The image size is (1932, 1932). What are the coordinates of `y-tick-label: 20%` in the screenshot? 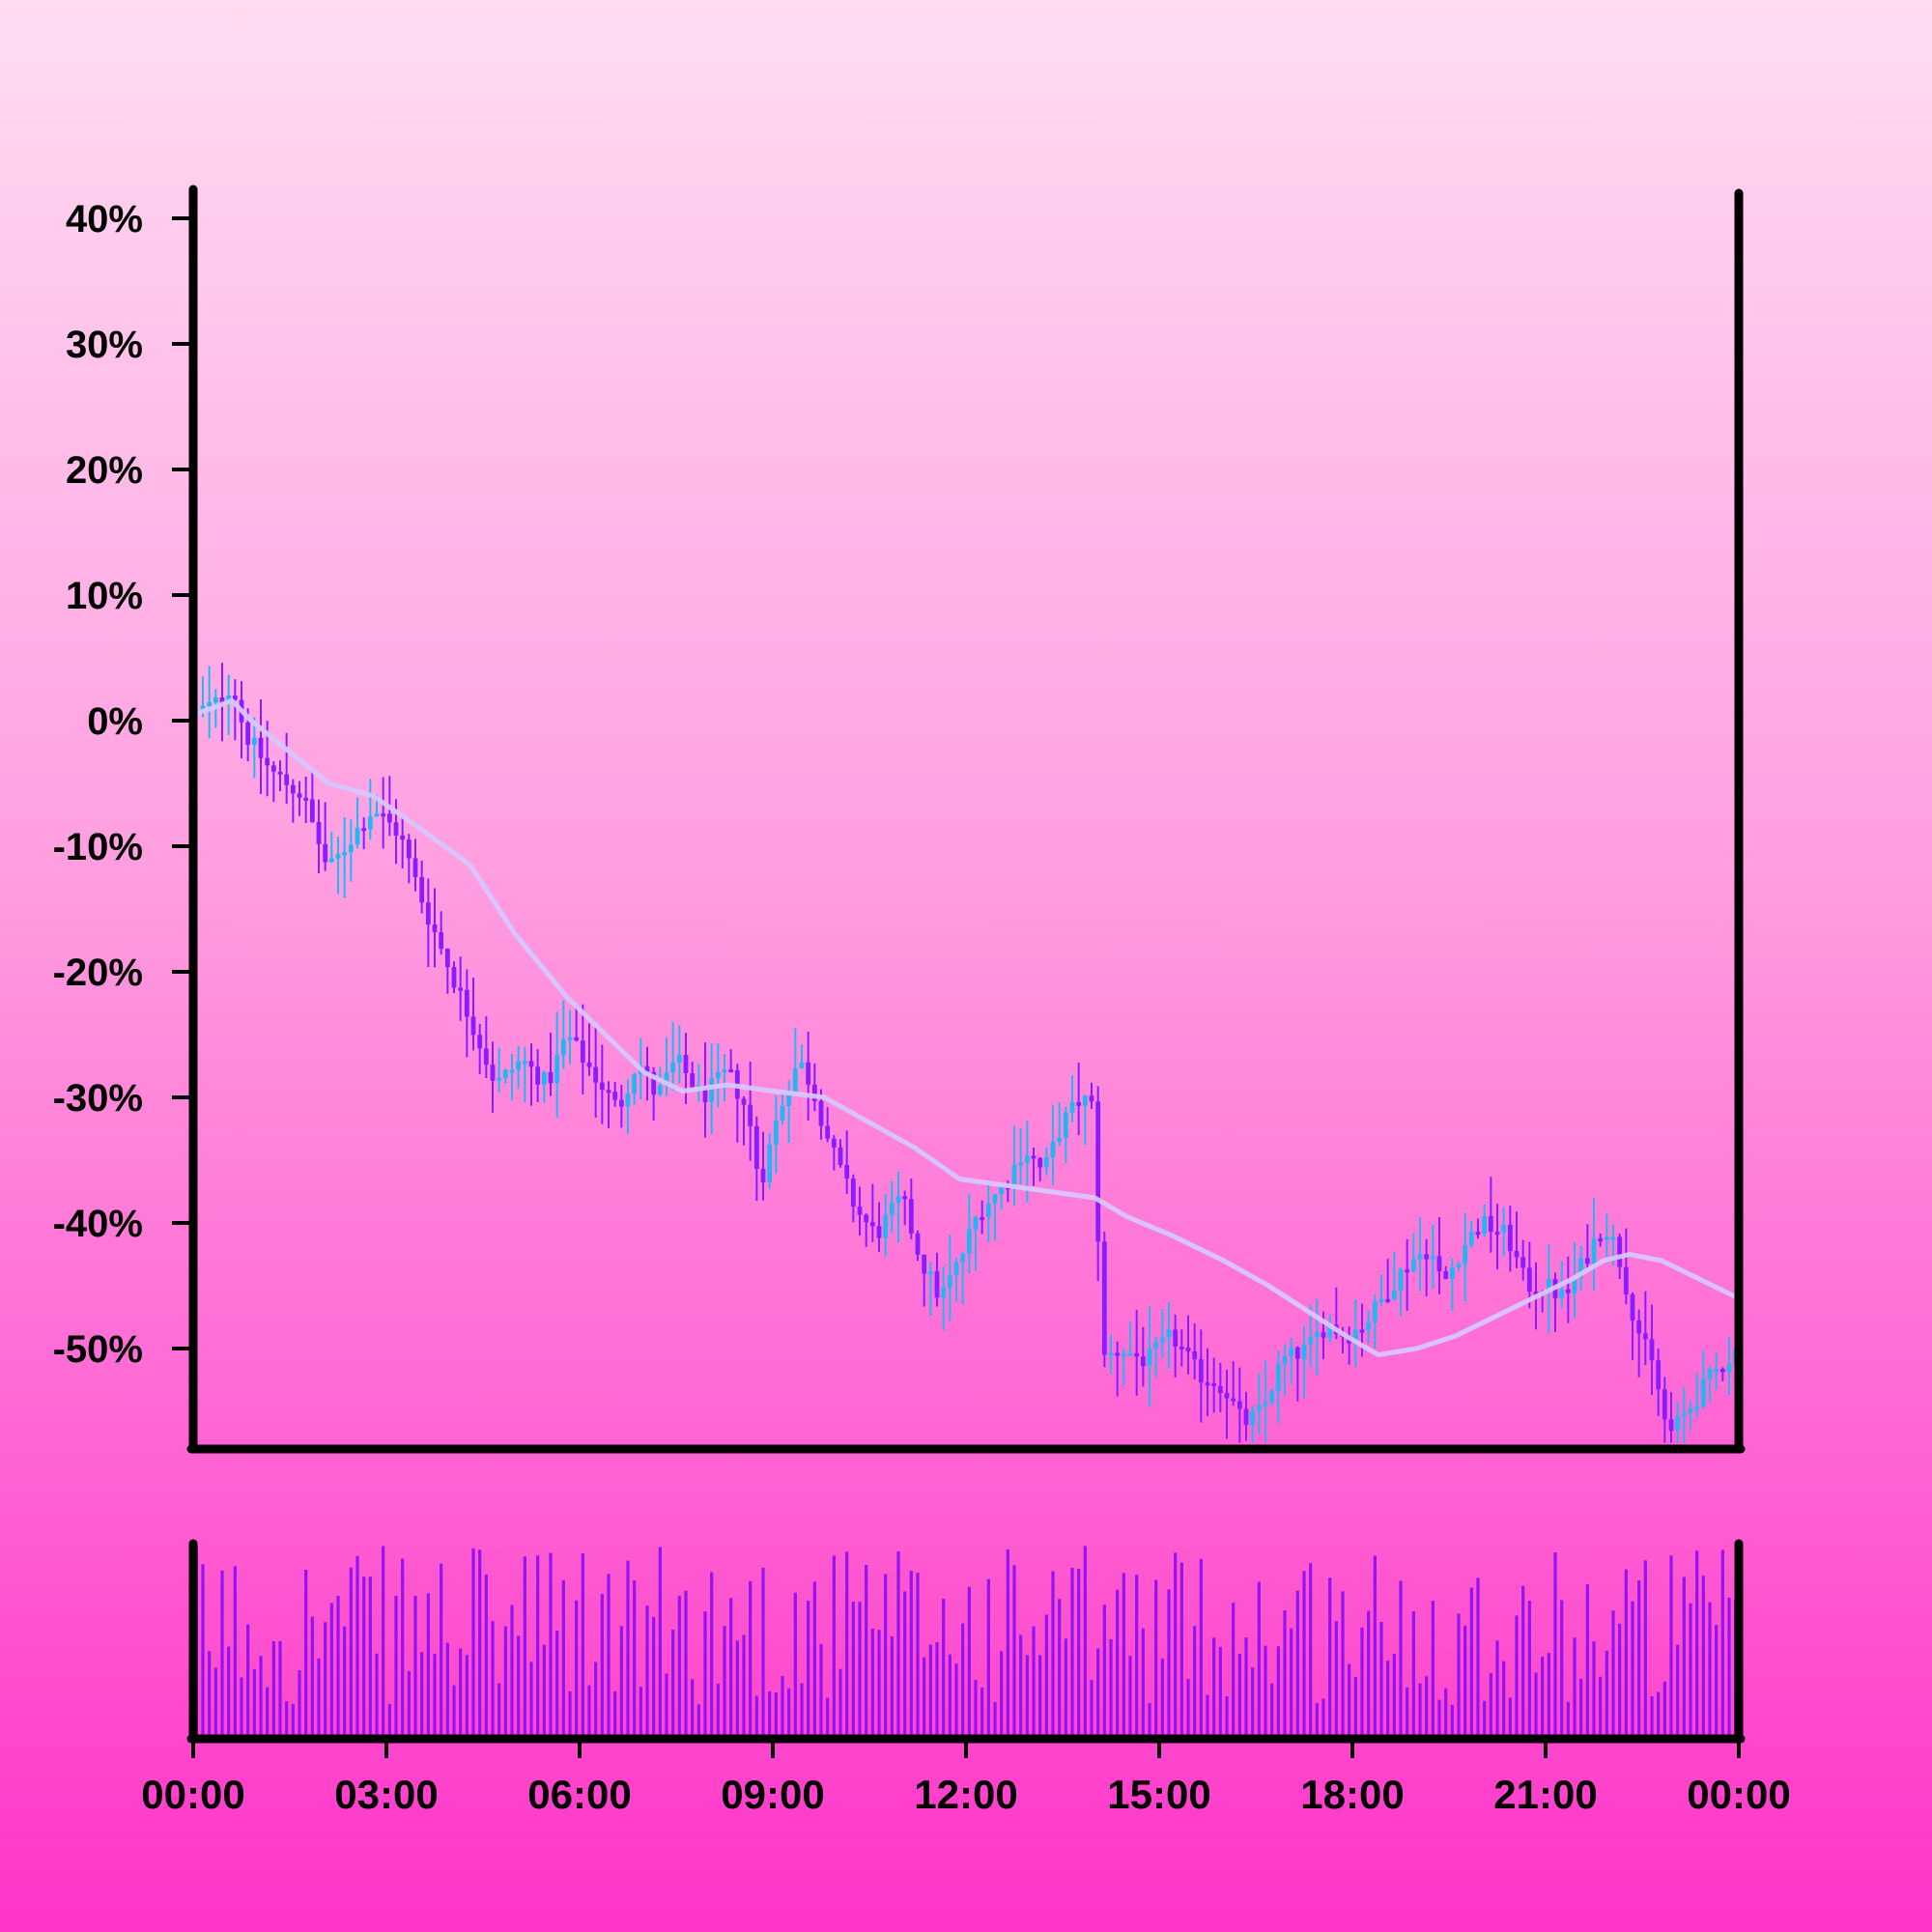 It's located at (104, 470).